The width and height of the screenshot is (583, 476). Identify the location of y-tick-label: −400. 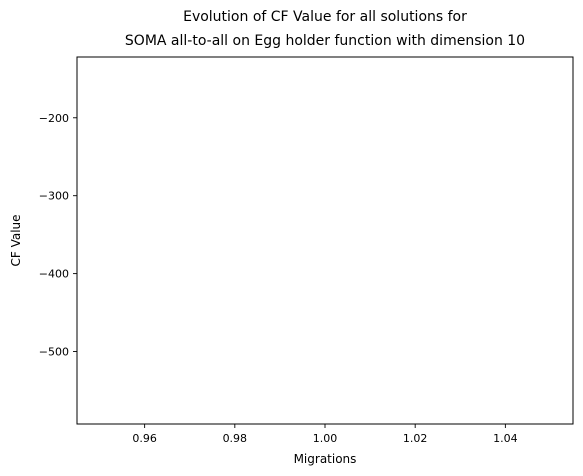
(54, 274).